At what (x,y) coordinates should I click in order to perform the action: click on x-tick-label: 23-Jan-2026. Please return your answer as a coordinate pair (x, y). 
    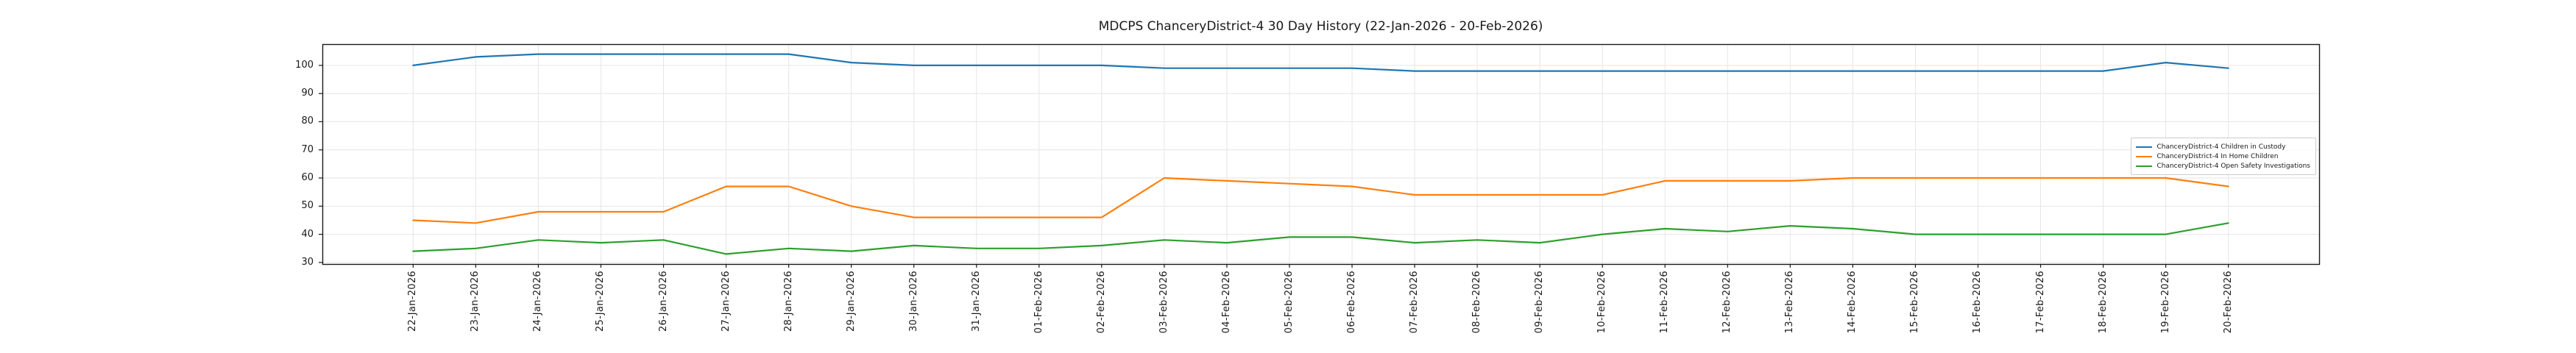
    Looking at the image, I should click on (475, 301).